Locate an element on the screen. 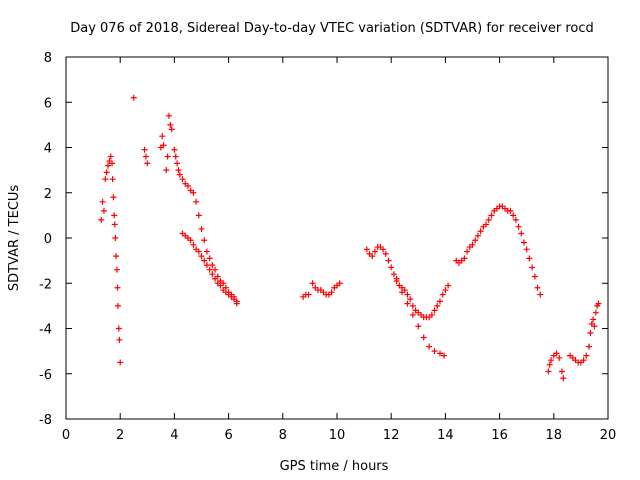  y-tick-label: 2 is located at coordinates (48, 194).